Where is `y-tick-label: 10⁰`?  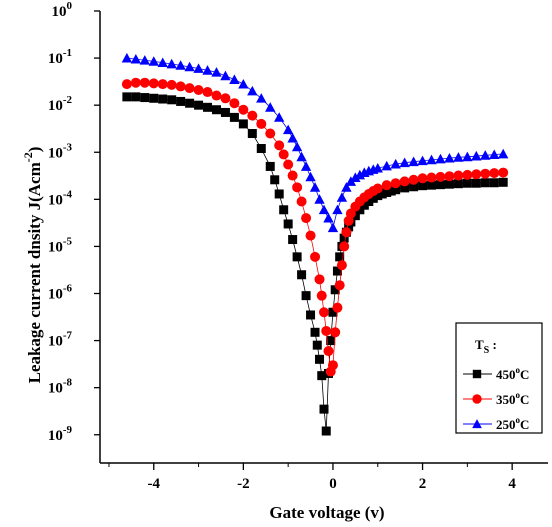
y-tick-label: 10⁰ is located at coordinates (62, 10).